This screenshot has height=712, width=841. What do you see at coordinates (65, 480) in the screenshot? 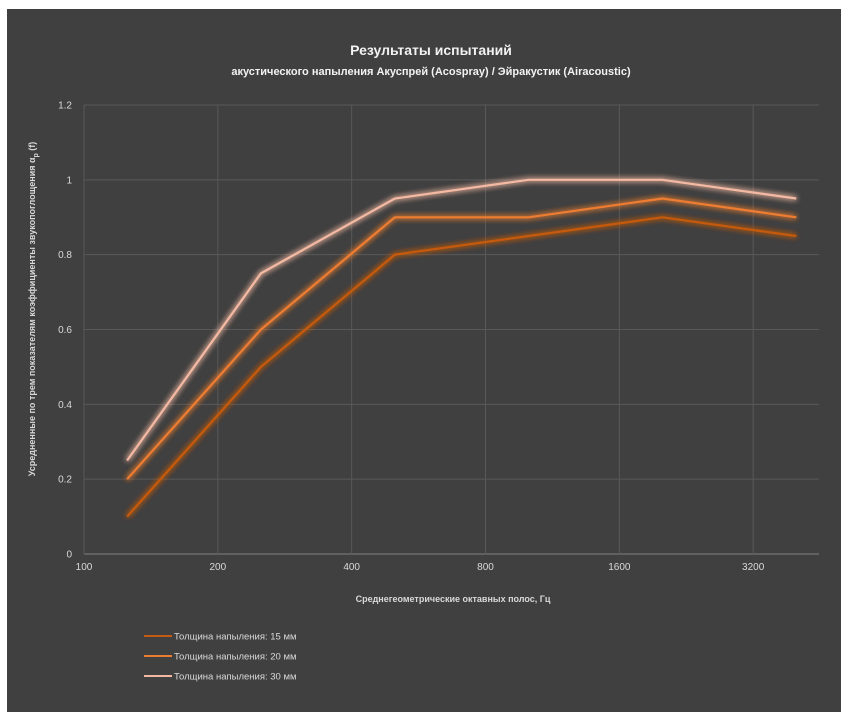
I see `y-tick-label: 0.2` at bounding box center [65, 480].